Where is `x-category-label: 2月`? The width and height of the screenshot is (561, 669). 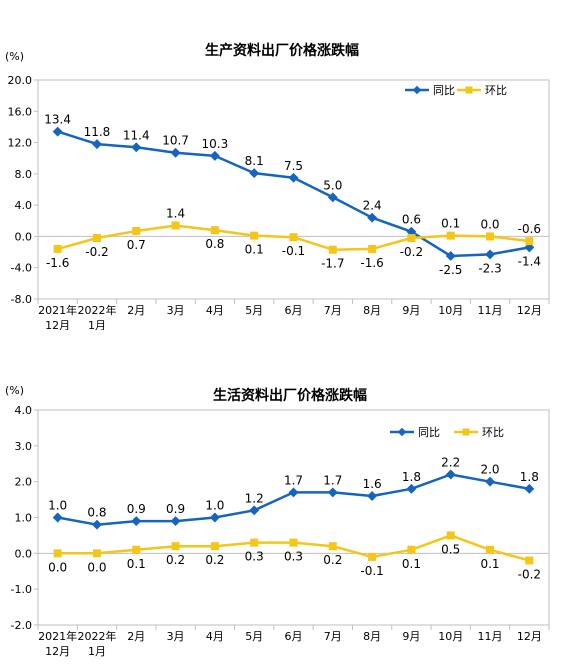 x-category-label: 2月 is located at coordinates (136, 636).